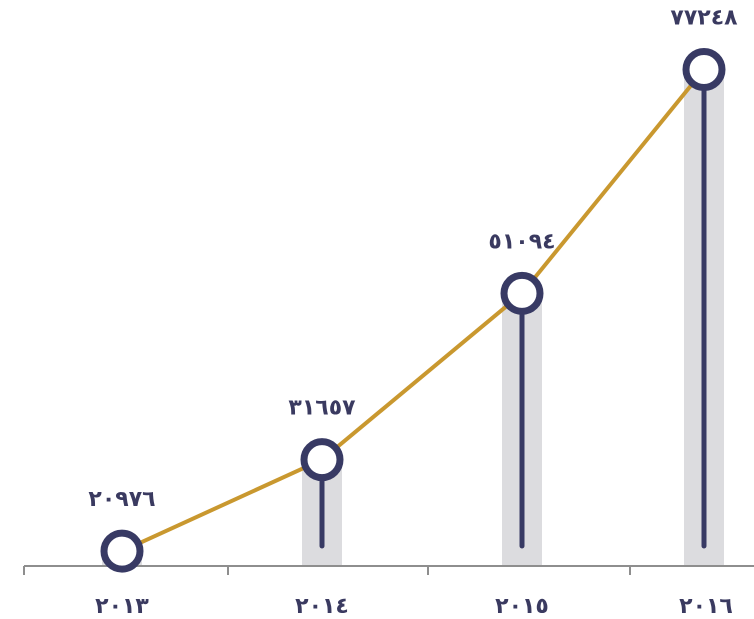  I want to click on x-tick-label-1: ٢٠١٣, so click(122, 606).